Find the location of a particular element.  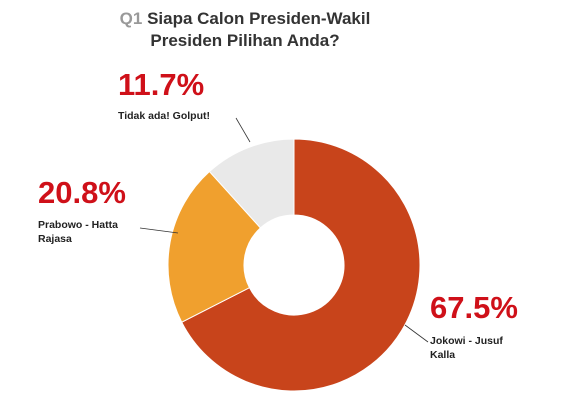

value-label: 11.7% is located at coordinates (161, 84).